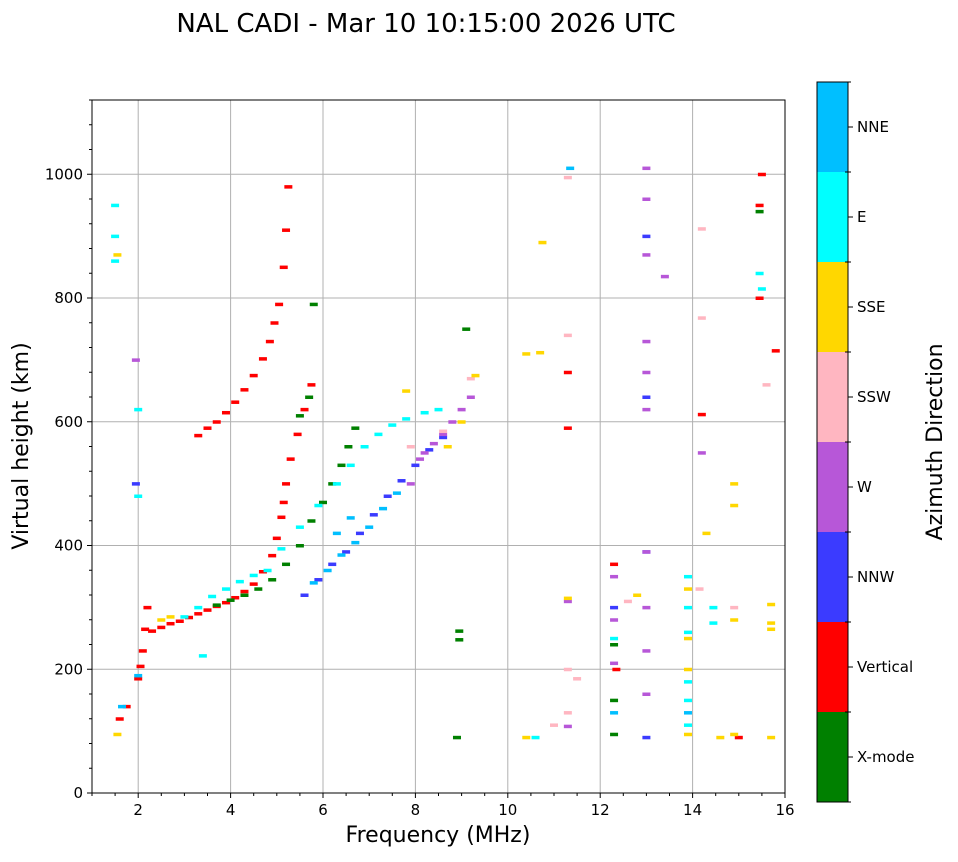 The width and height of the screenshot is (958, 862). What do you see at coordinates (875, 577) in the screenshot?
I see `colorbar-label: NNW` at bounding box center [875, 577].